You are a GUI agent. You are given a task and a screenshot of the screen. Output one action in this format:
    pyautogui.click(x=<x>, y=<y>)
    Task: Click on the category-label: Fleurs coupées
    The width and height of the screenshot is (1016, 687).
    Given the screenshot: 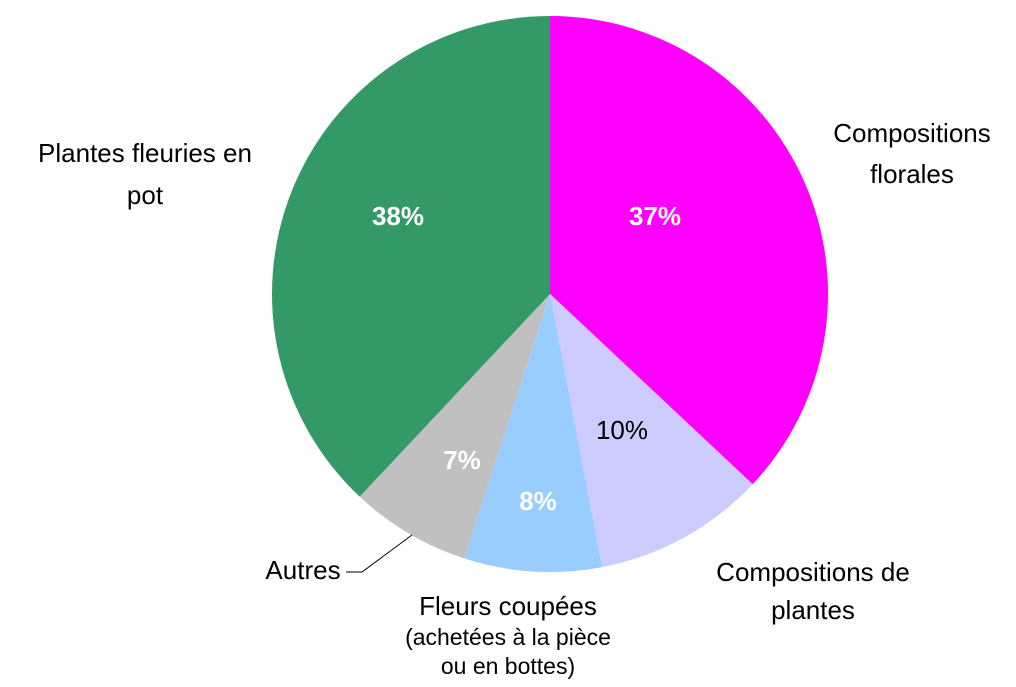 What is the action you would take?
    pyautogui.click(x=508, y=606)
    